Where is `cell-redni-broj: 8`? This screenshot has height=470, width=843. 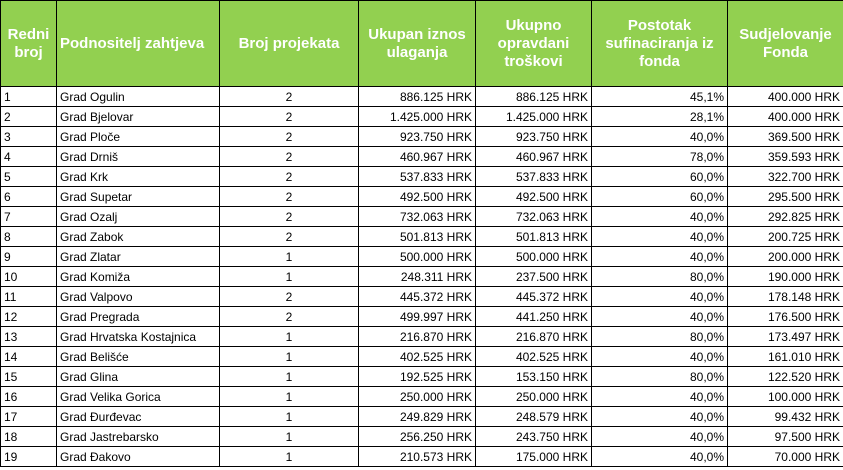 cell-redni-broj: 8 is located at coordinates (28, 236).